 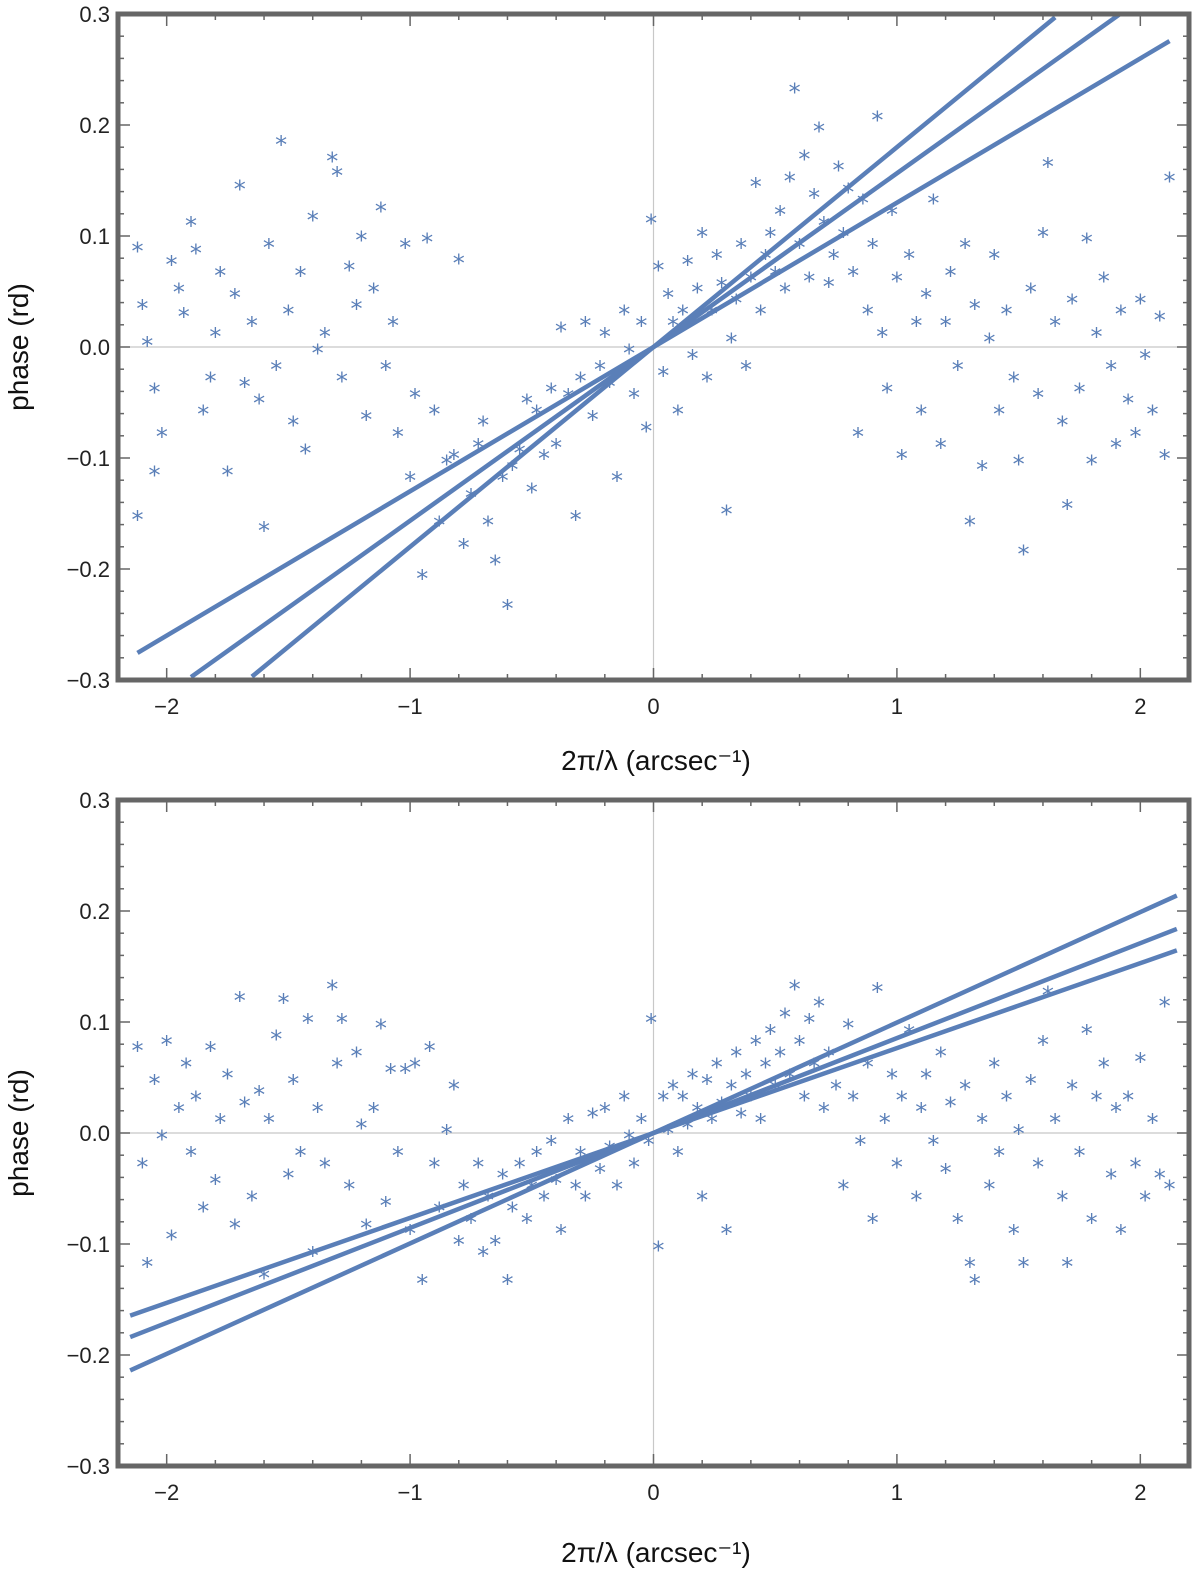 I want to click on y-tick-label: 0.0, so click(x=94, y=1133).